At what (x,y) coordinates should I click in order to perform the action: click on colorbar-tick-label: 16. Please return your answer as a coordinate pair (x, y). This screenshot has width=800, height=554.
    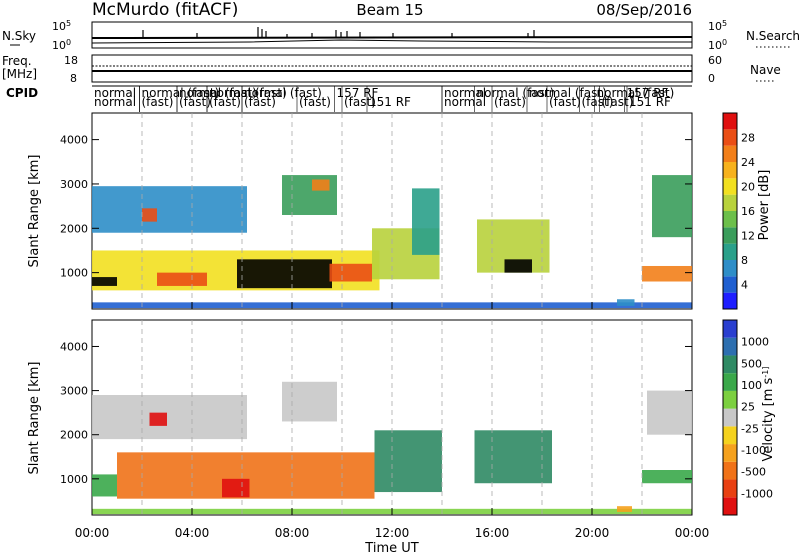
    Looking at the image, I should click on (748, 211).